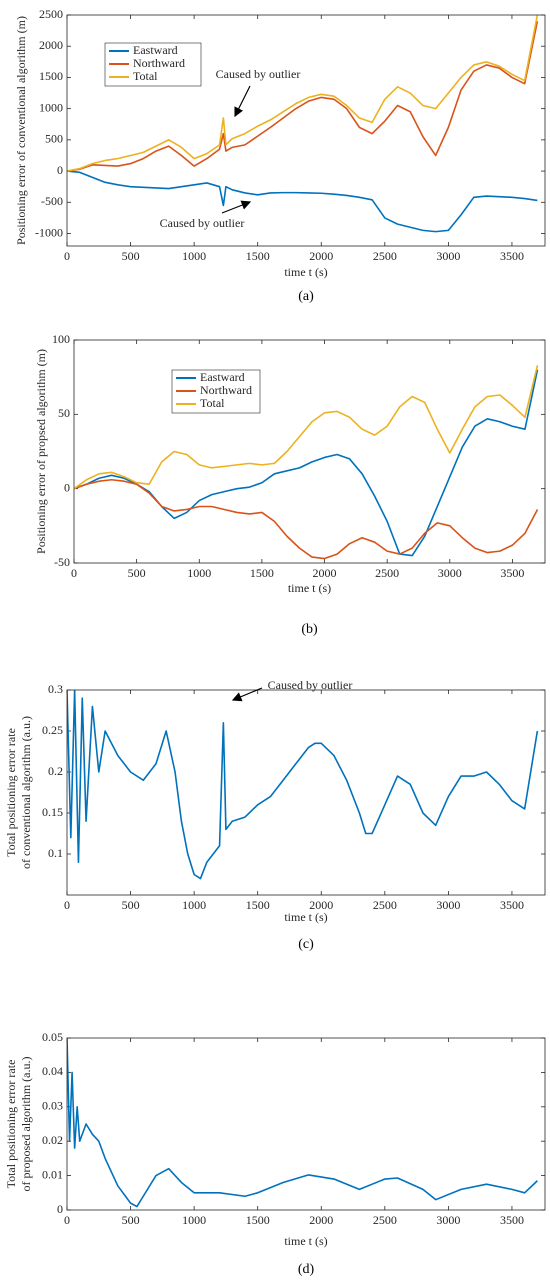 This screenshot has height=1280, width=550. What do you see at coordinates (64, 413) in the screenshot?
I see `y-tick-label: 50` at bounding box center [64, 413].